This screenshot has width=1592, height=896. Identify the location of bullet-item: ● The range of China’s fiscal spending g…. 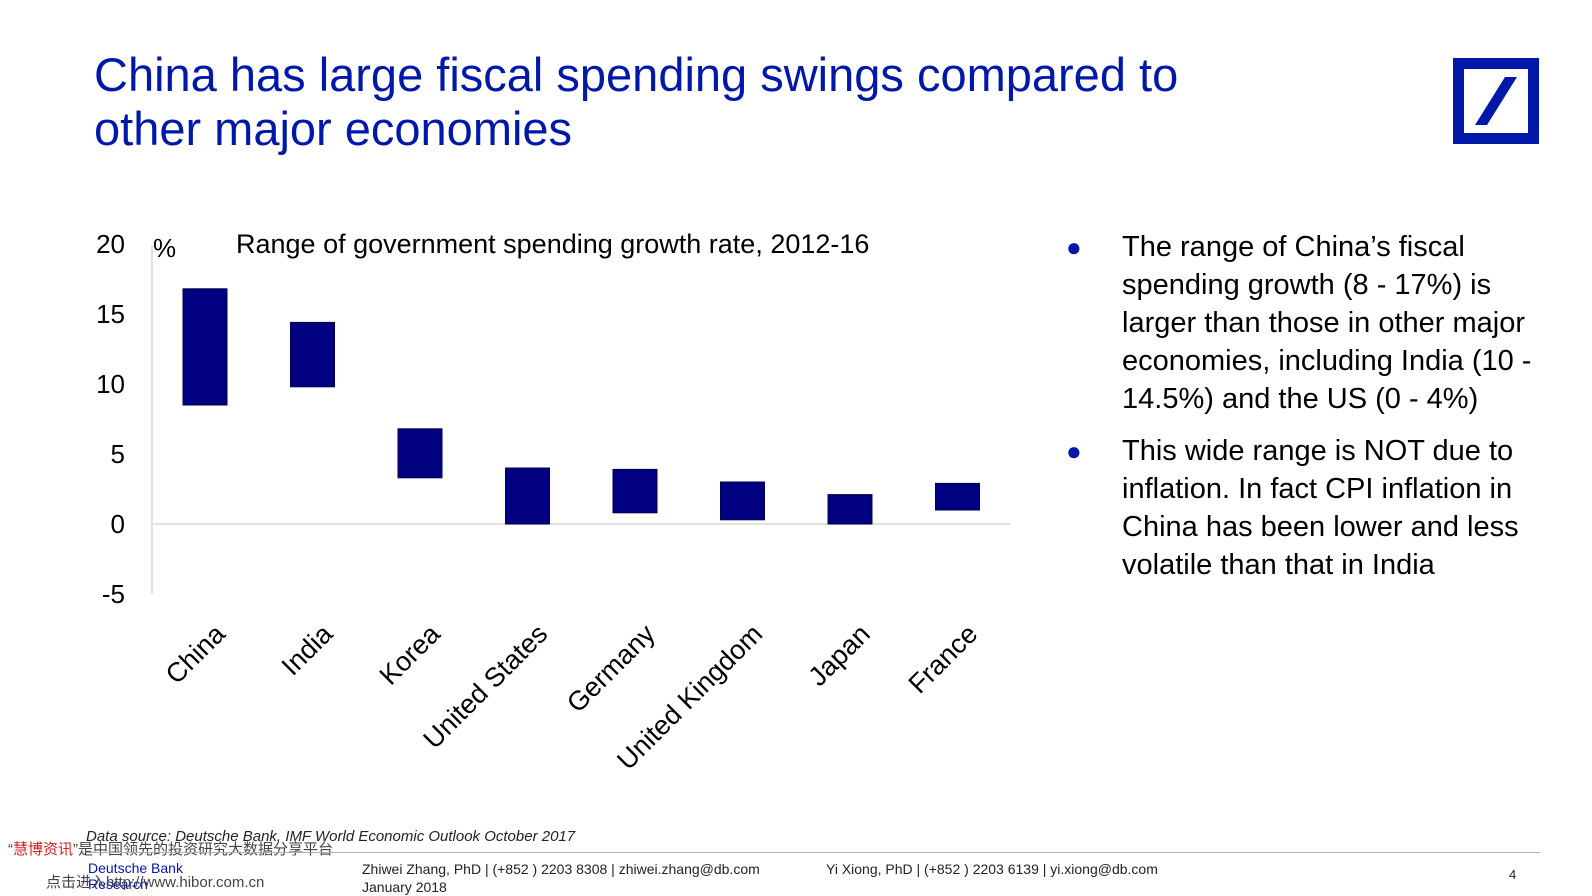
(1317, 323).